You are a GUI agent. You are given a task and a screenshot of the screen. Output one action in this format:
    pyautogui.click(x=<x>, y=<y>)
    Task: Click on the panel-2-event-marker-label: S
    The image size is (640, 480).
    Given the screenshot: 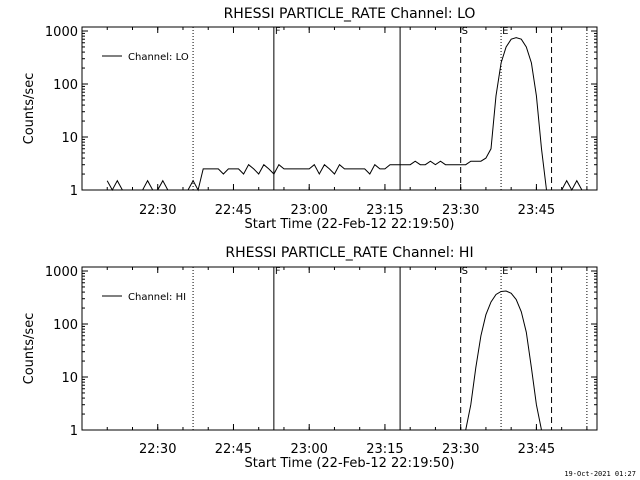 What is the action you would take?
    pyautogui.click(x=465, y=271)
    